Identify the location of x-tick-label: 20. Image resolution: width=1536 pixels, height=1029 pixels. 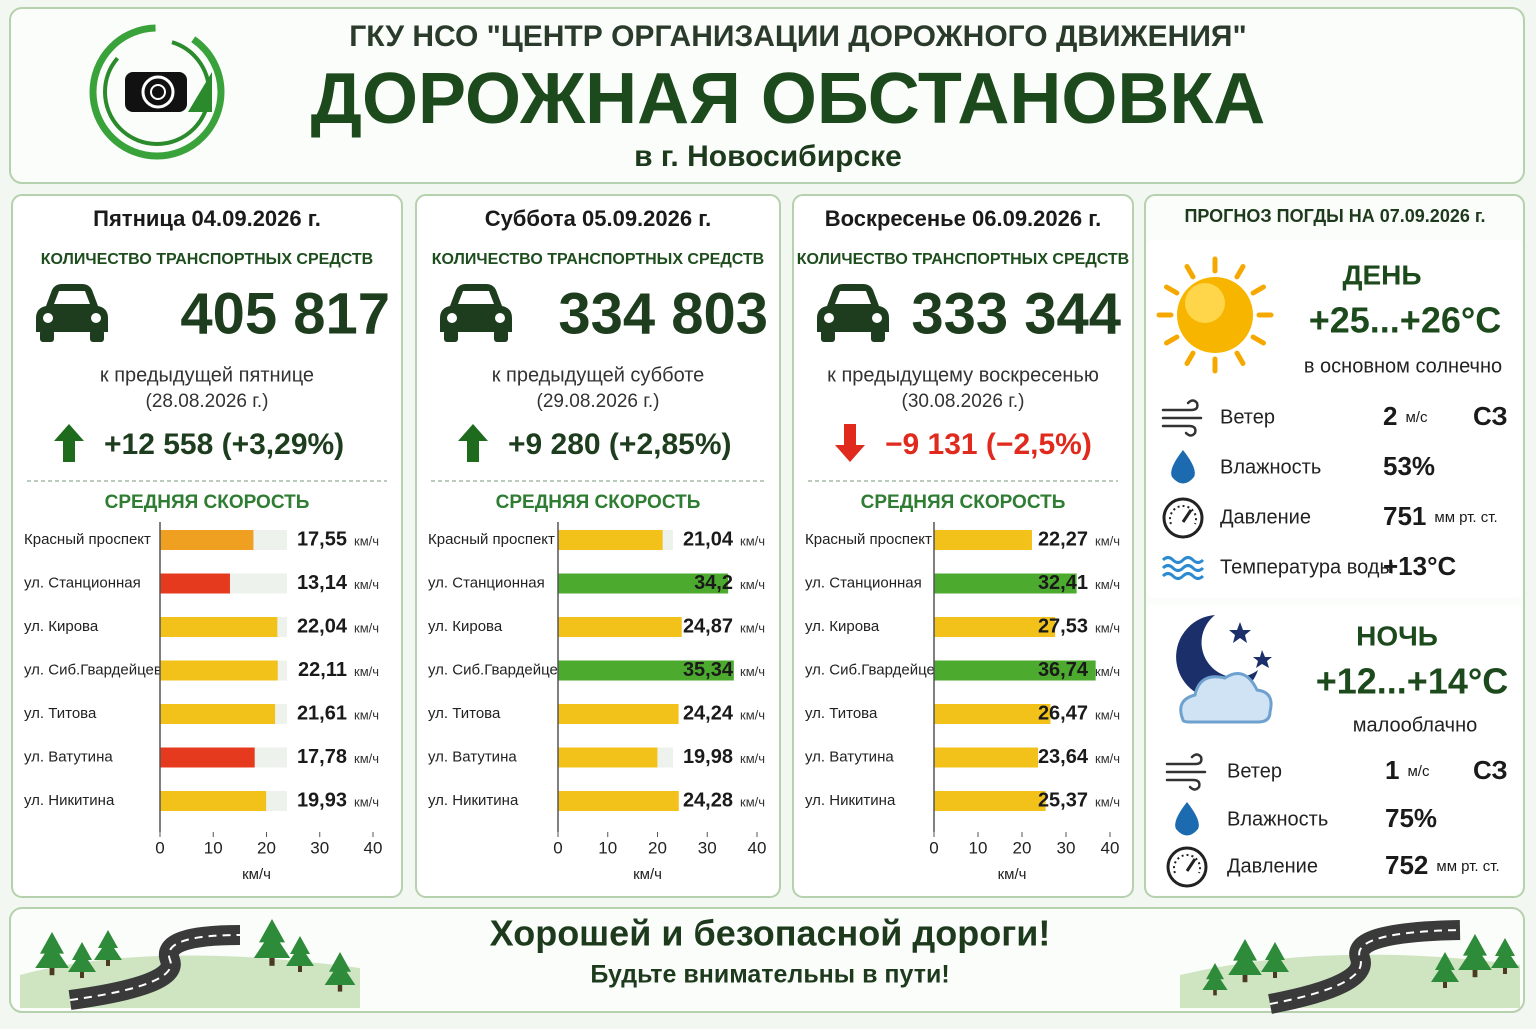
(1022, 847).